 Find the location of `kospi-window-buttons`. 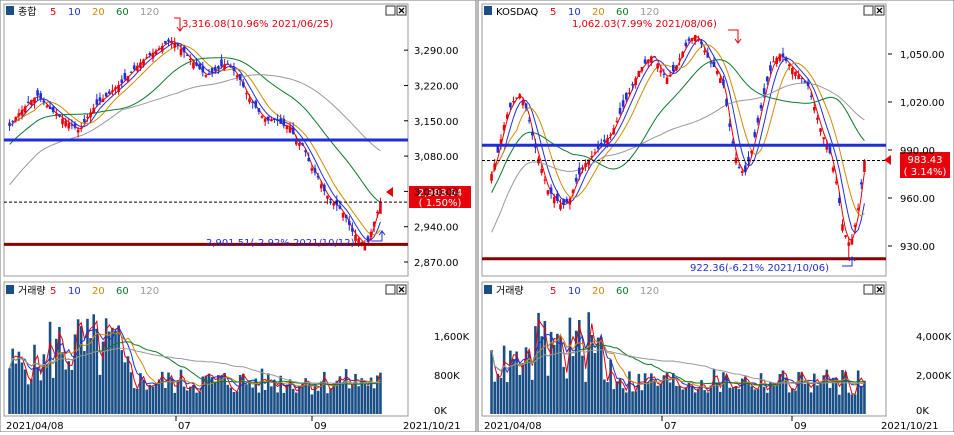

kospi-window-buttons is located at coordinates (396, 10).